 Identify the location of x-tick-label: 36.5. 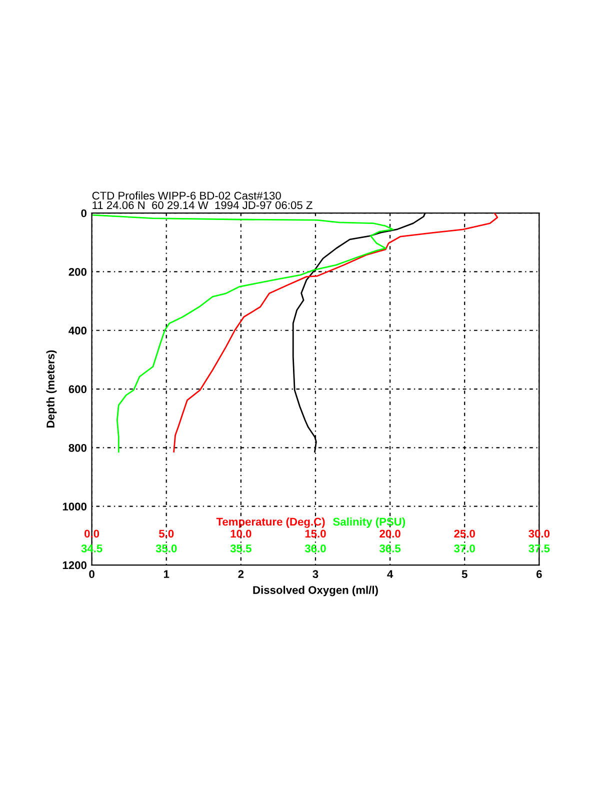
(390, 548).